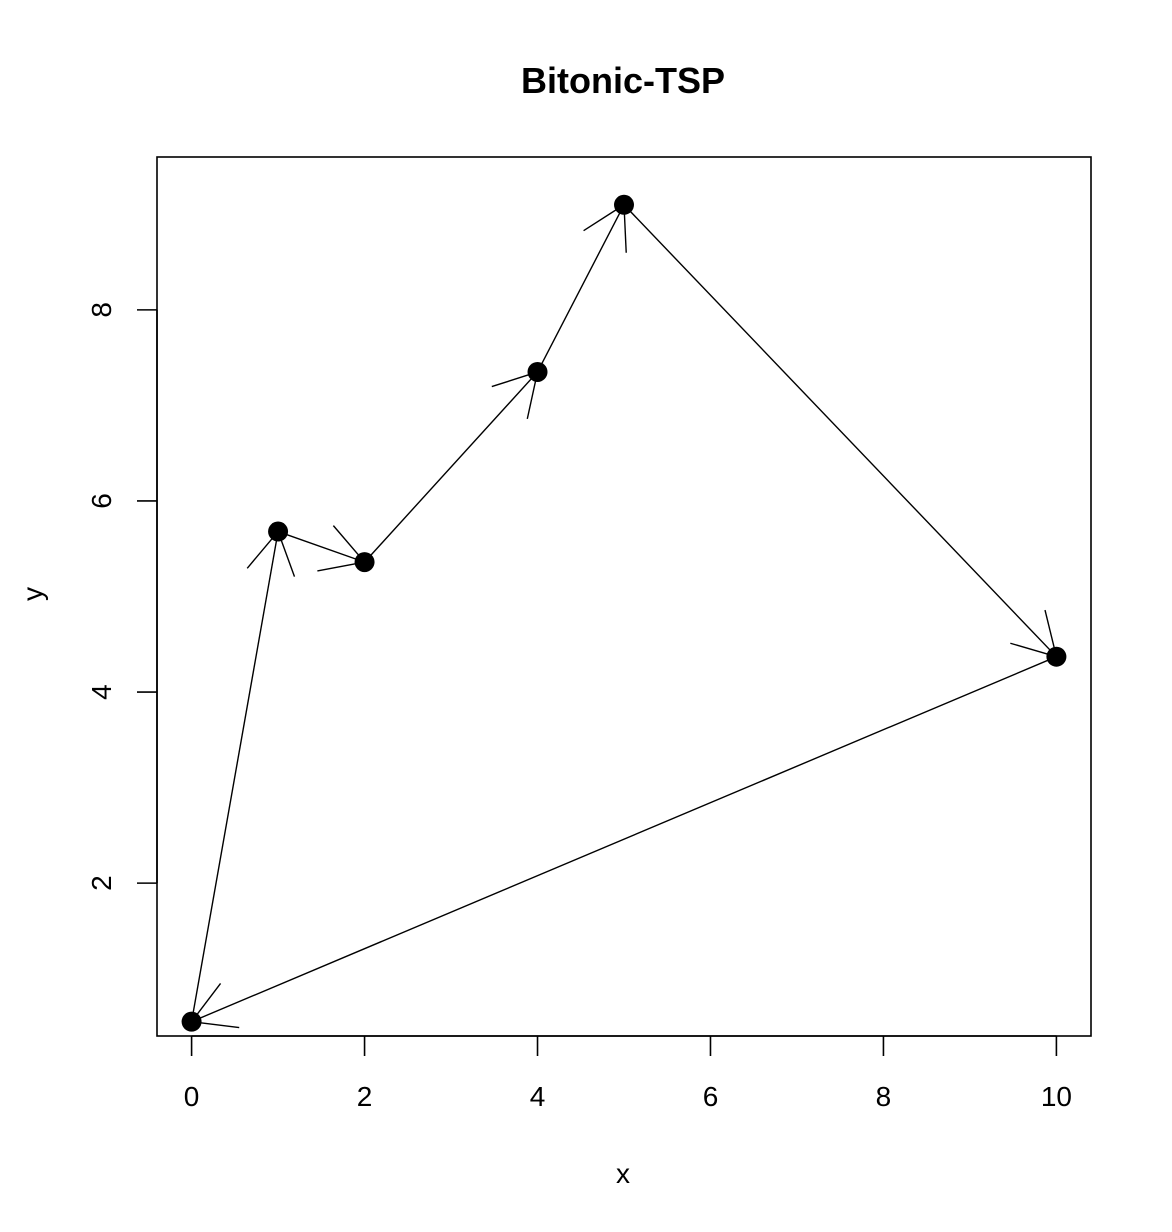 This screenshot has height=1232, width=1172. What do you see at coordinates (623, 80) in the screenshot?
I see `chart-title: Bitonic-TSP` at bounding box center [623, 80].